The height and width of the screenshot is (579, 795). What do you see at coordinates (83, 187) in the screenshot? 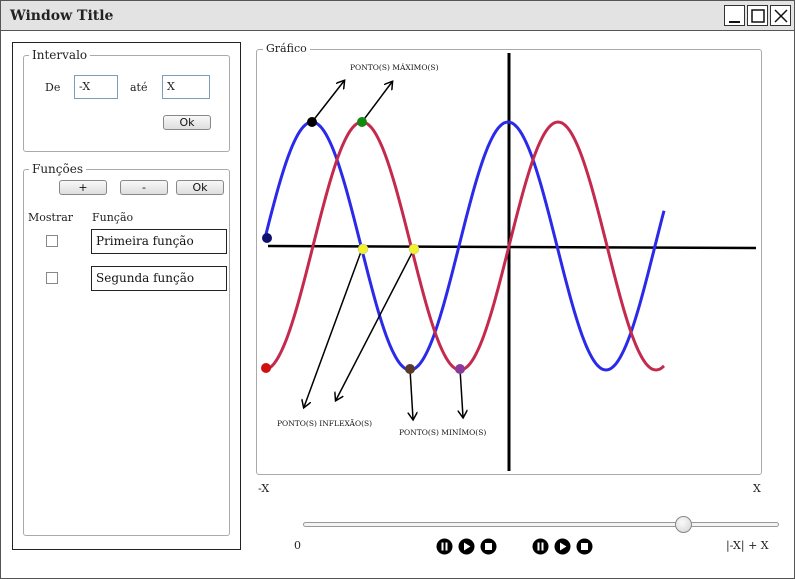
I see `add-function-button: +` at bounding box center [83, 187].